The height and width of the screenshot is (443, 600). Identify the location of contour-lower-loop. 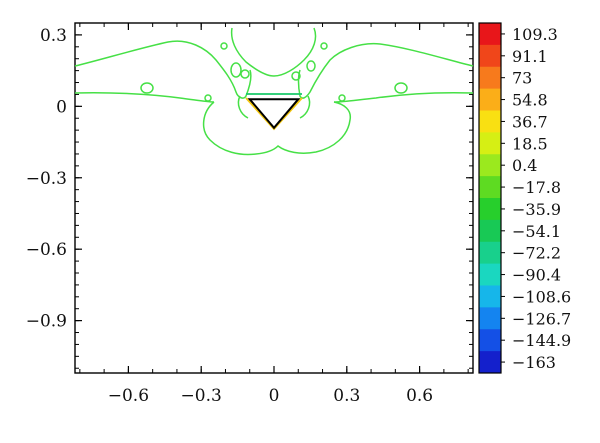
(277, 128).